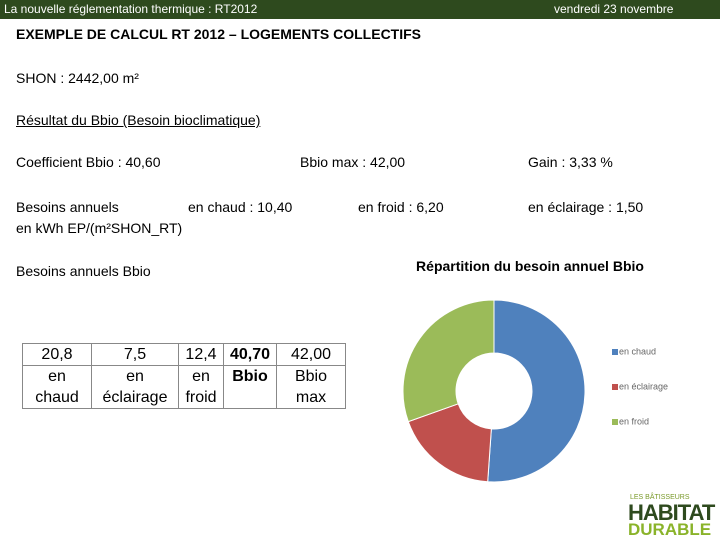 This screenshot has width=720, height=540. I want to click on logo-line2: DURABLE, so click(670, 529).